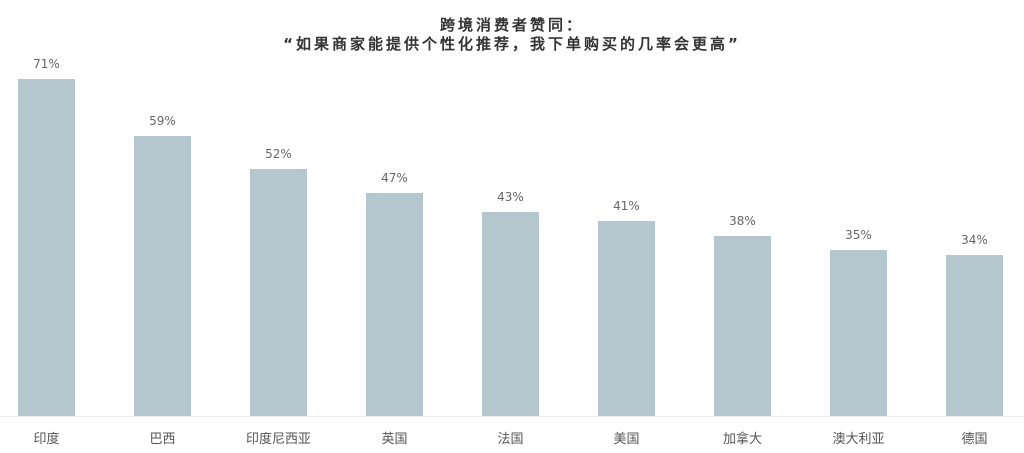 The height and width of the screenshot is (453, 1024). Describe the element at coordinates (512, 44) in the screenshot. I see `chart-subtitle: “如果商家能提供个性化推荐，我下单购买的几率会更高”` at that location.